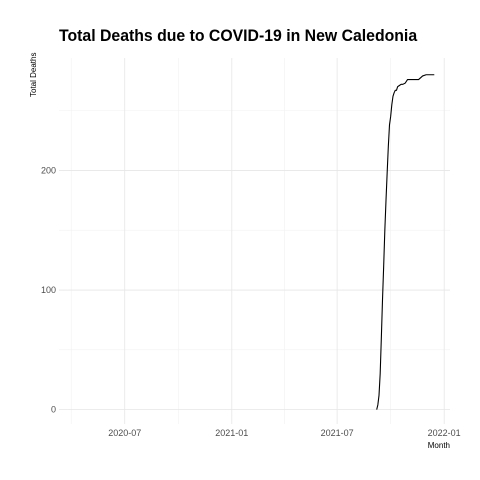  Describe the element at coordinates (124, 433) in the screenshot. I see `x-tick-label: 2020-07` at that location.